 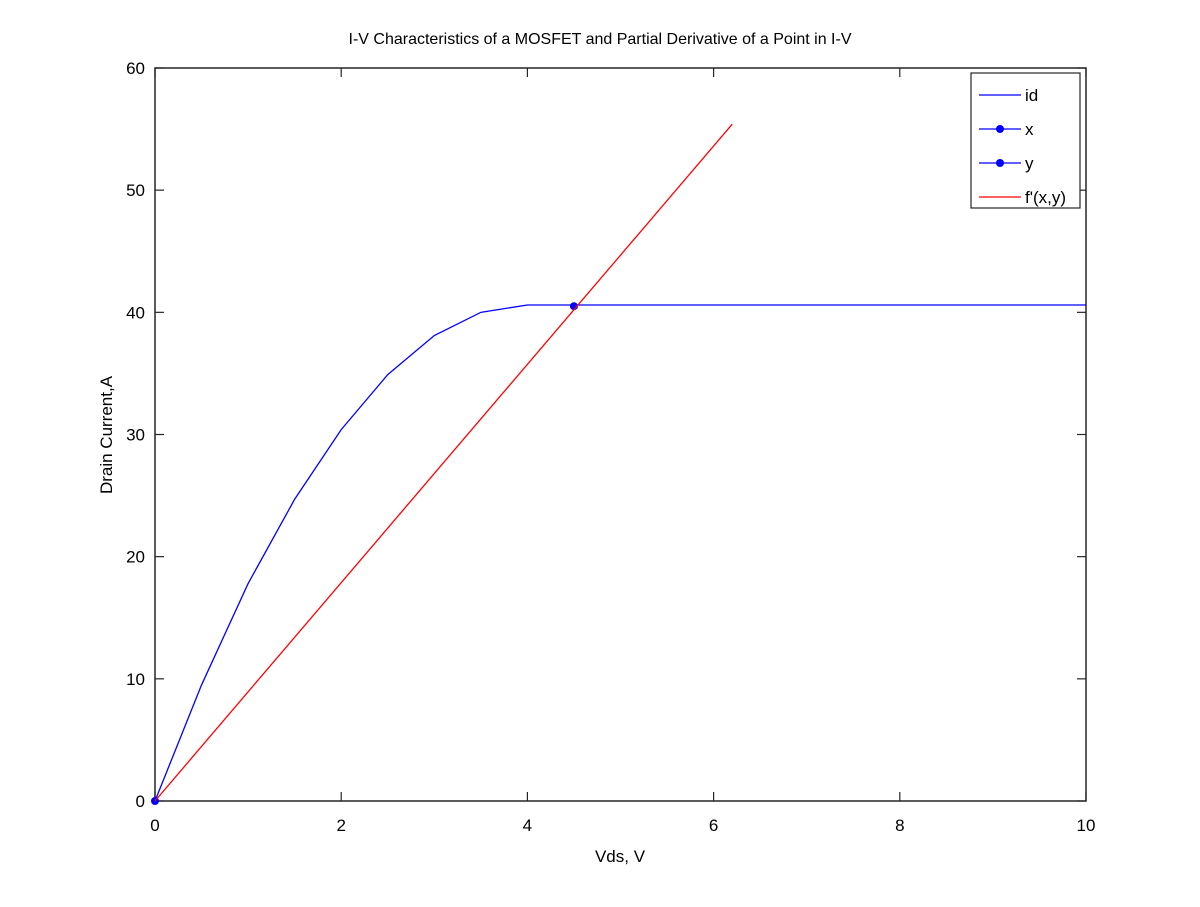 I want to click on x-tick-label: 2, so click(x=340, y=825).